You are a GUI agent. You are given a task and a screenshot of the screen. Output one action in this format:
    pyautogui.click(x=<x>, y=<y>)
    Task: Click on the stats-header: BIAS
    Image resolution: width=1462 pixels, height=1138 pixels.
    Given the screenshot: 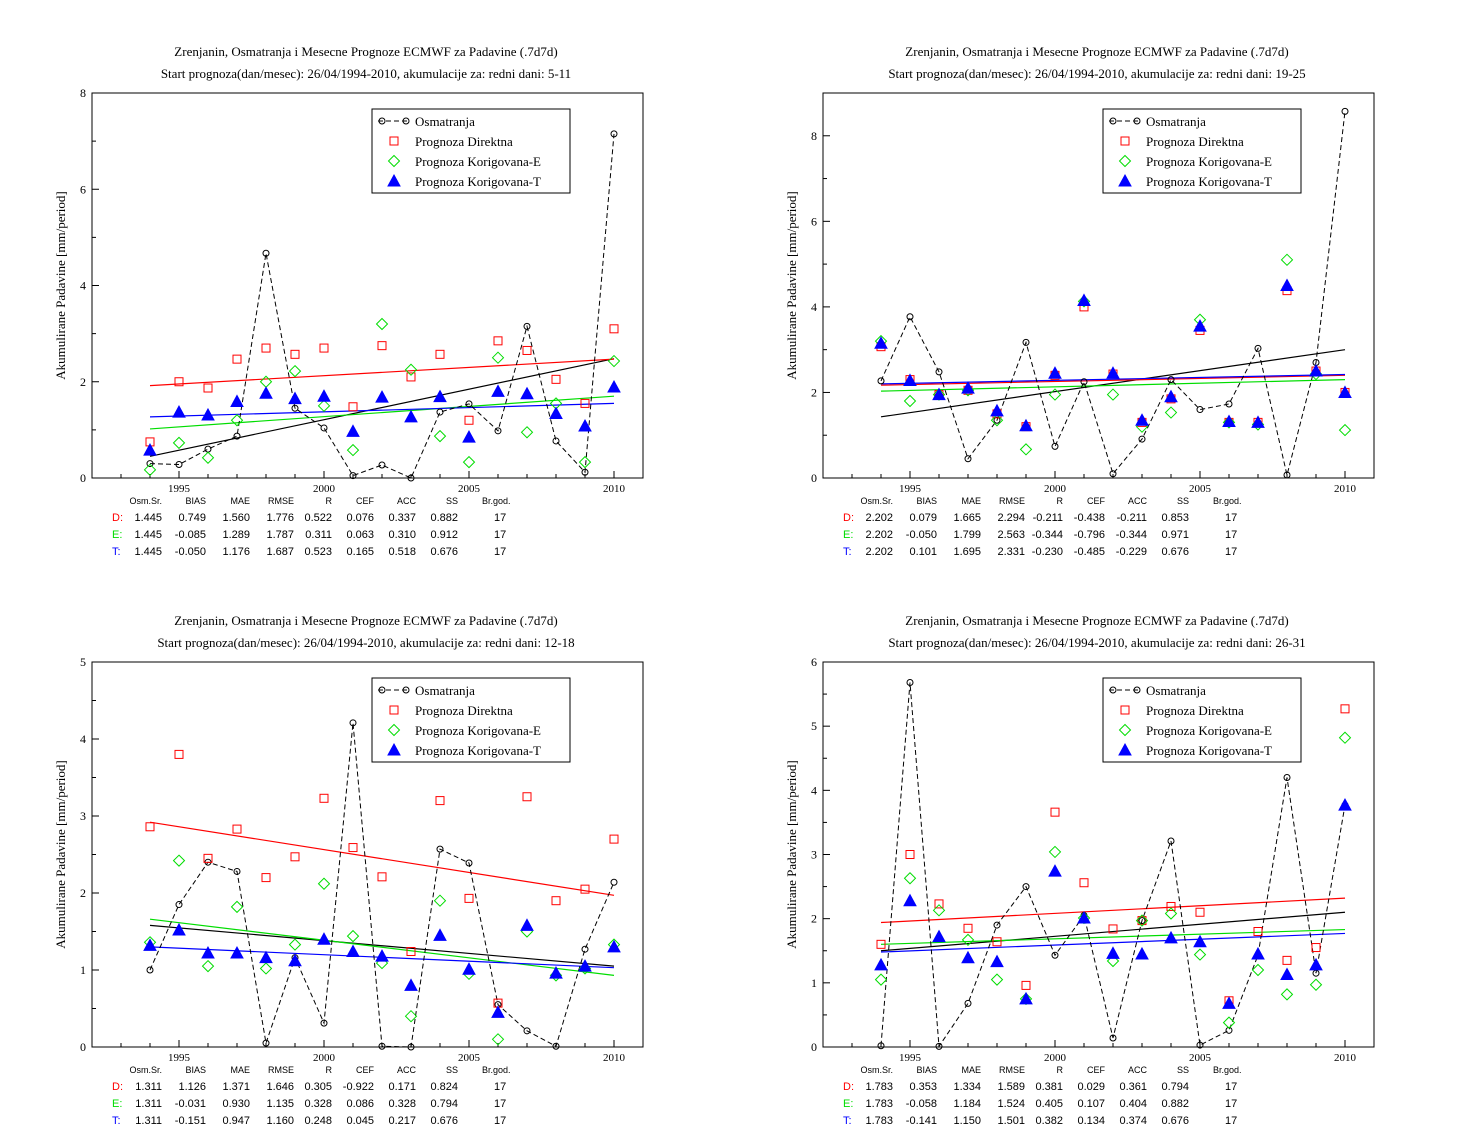 What is the action you would take?
    pyautogui.click(x=195, y=501)
    